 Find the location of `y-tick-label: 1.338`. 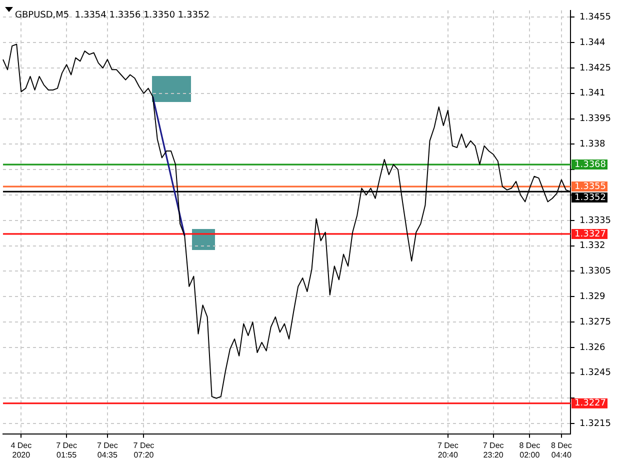

y-tick-label: 1.338 is located at coordinates (593, 145).